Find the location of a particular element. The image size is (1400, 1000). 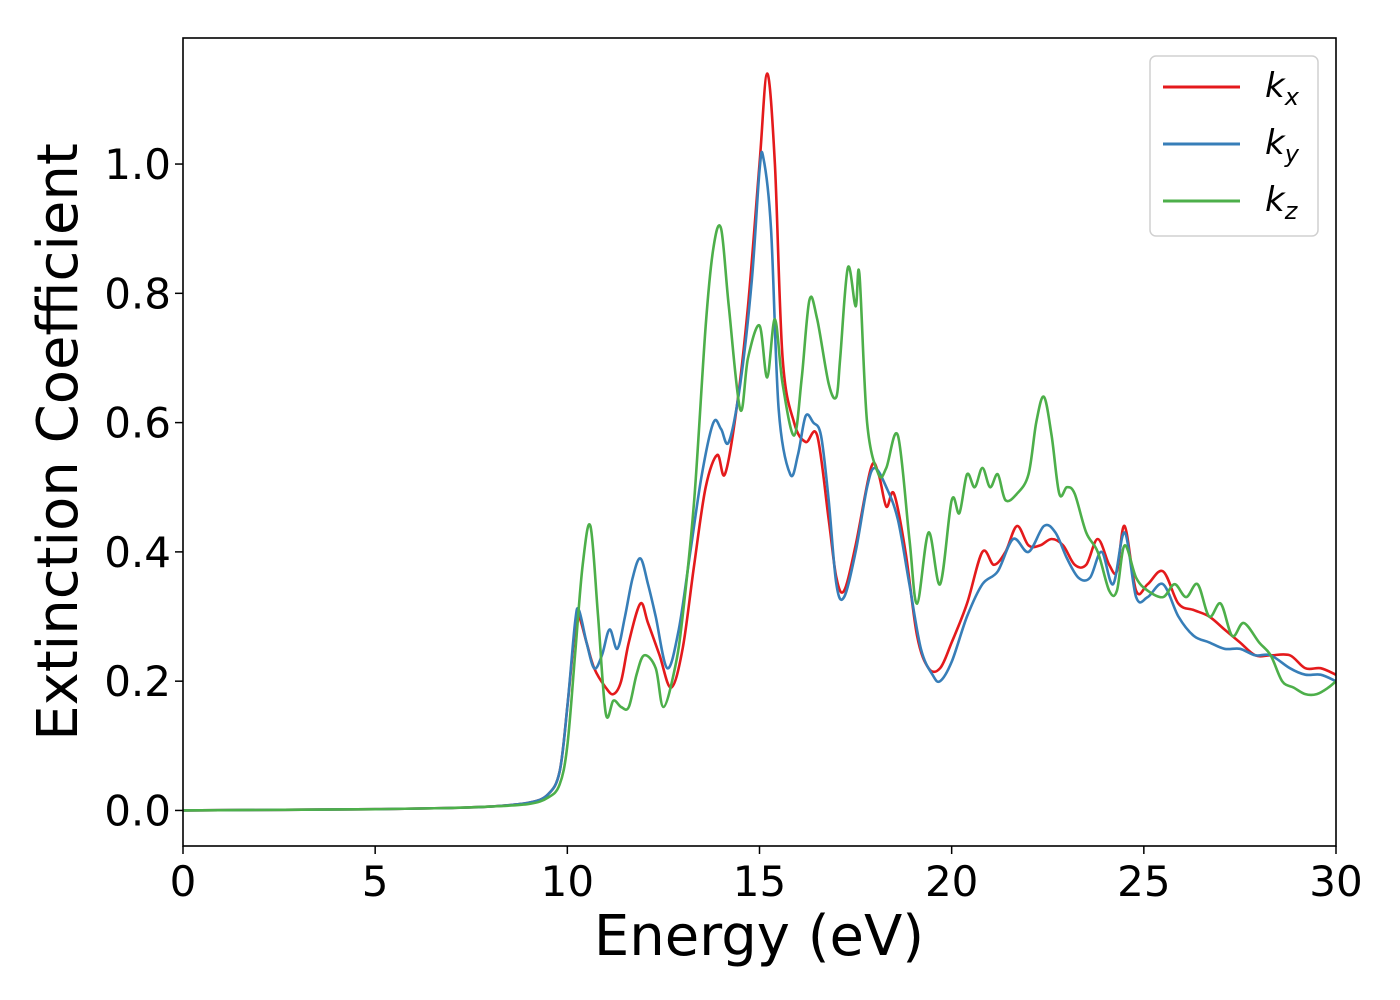

x-axis-title: Energy (eV) is located at coordinates (759, 936).